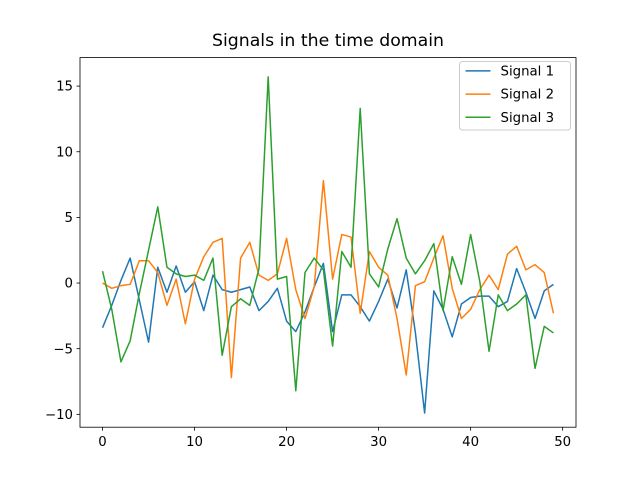  I want to click on y-tick-label: 5, so click(69, 218).